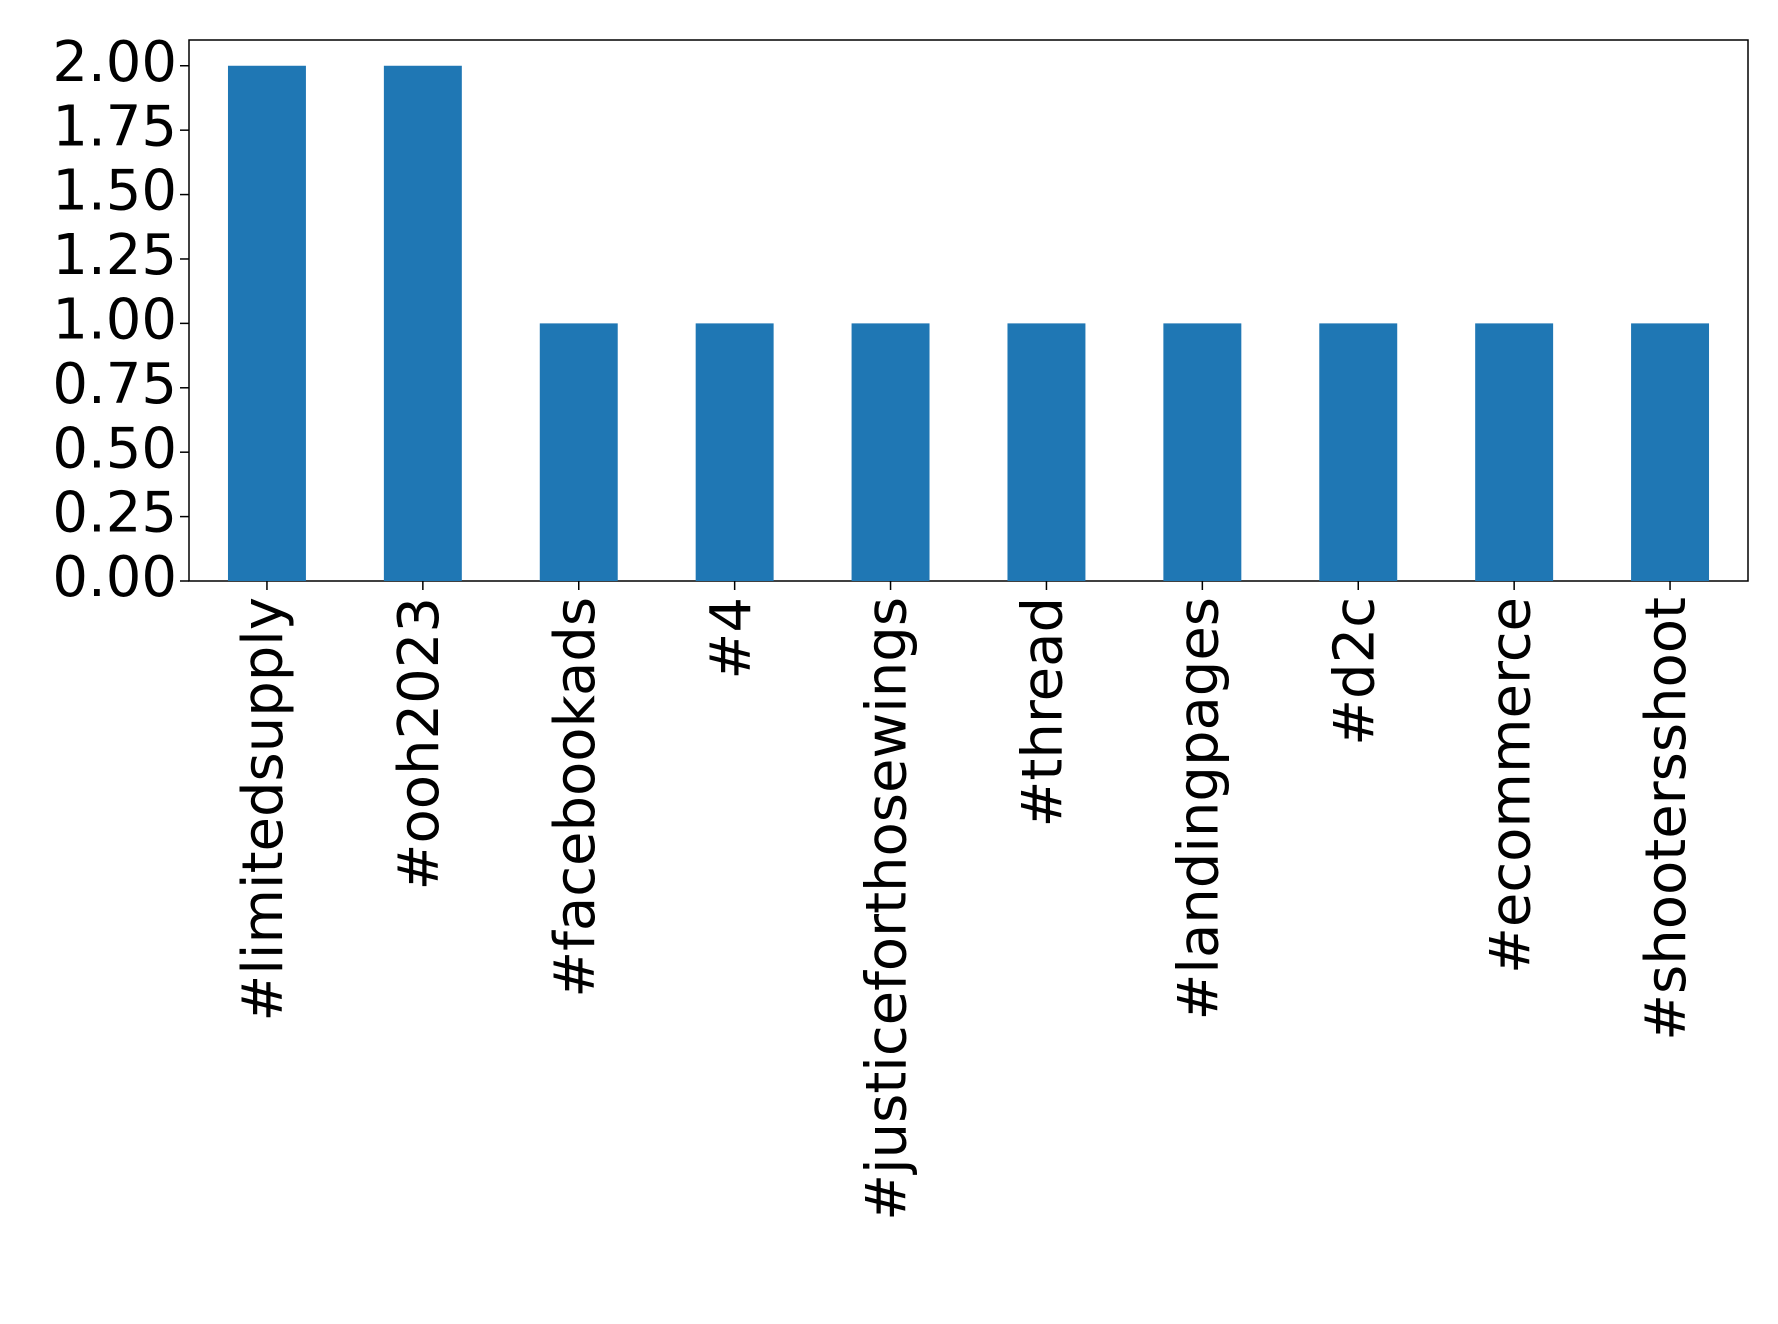 The width and height of the screenshot is (1778, 1324). I want to click on x-tick-label: #4, so click(731, 638).